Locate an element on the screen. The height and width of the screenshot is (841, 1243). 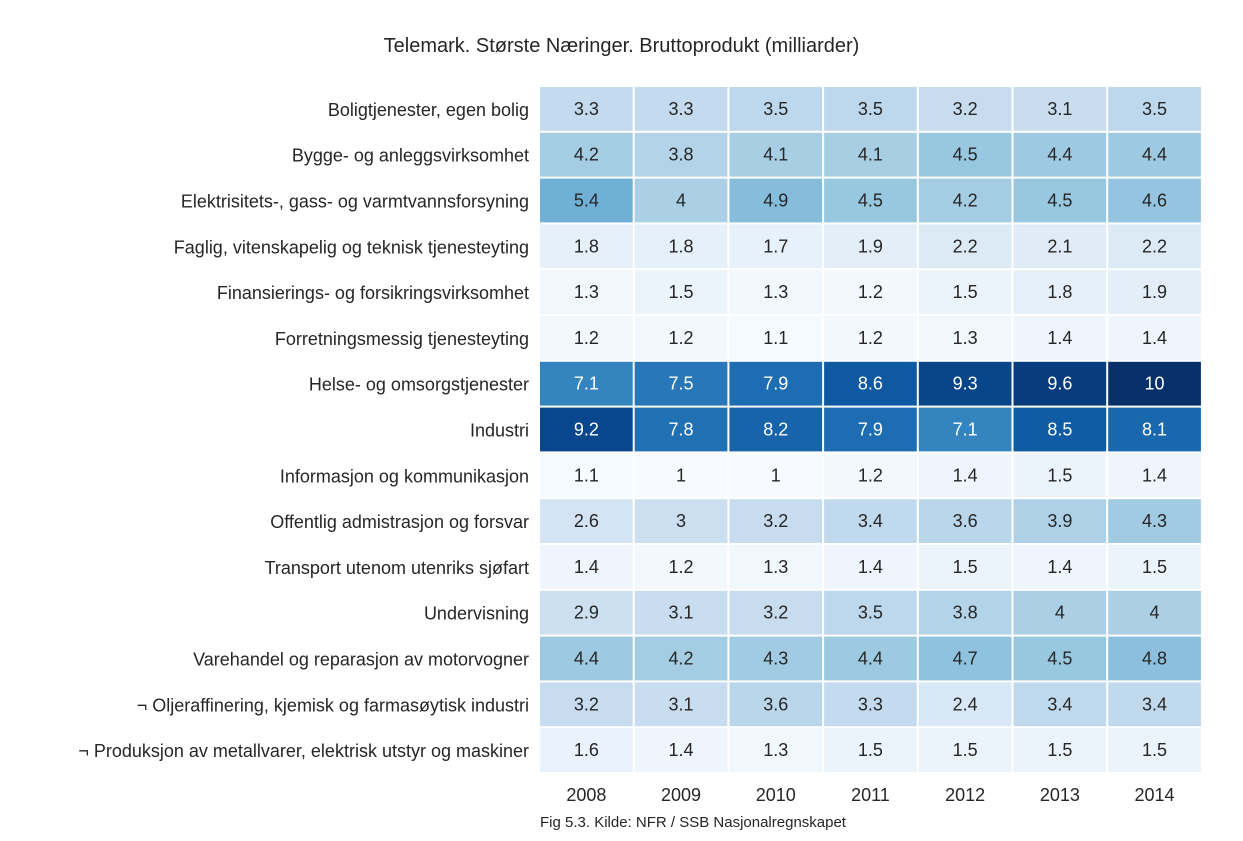
cell-value-label: 4.5 is located at coordinates (870, 201).